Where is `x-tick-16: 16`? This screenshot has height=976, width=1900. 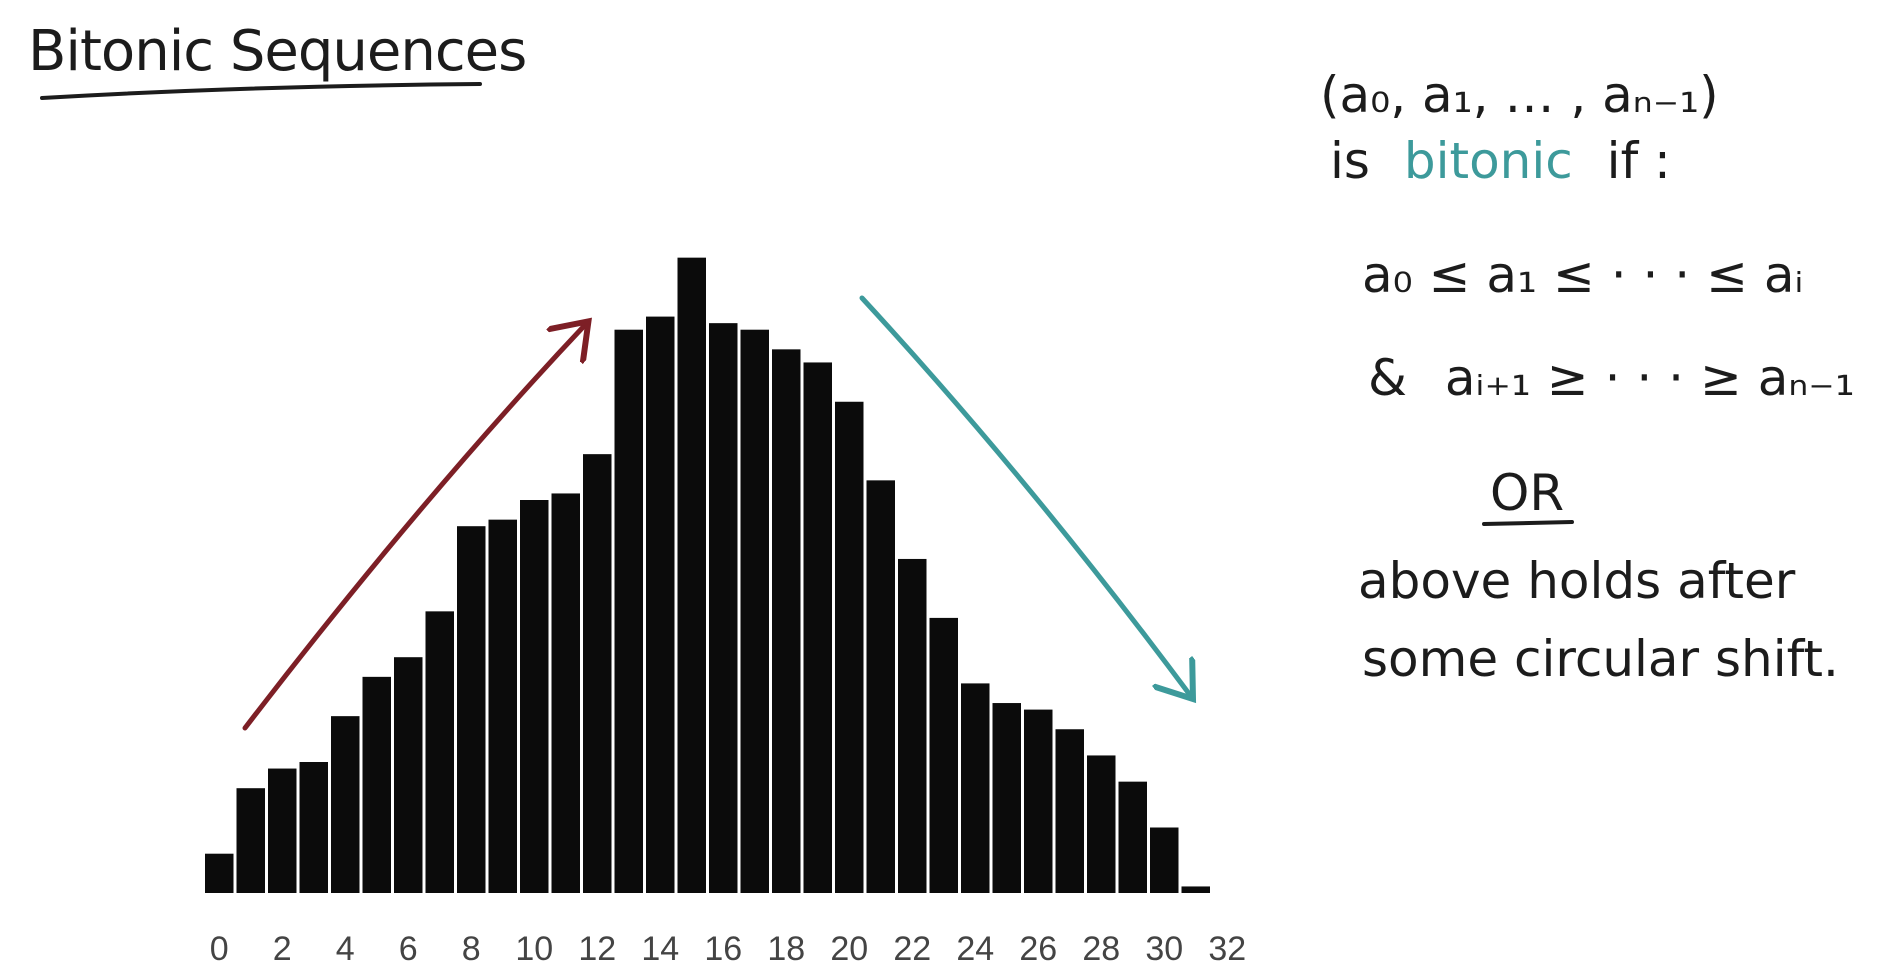 x-tick-16: 16 is located at coordinates (723, 949).